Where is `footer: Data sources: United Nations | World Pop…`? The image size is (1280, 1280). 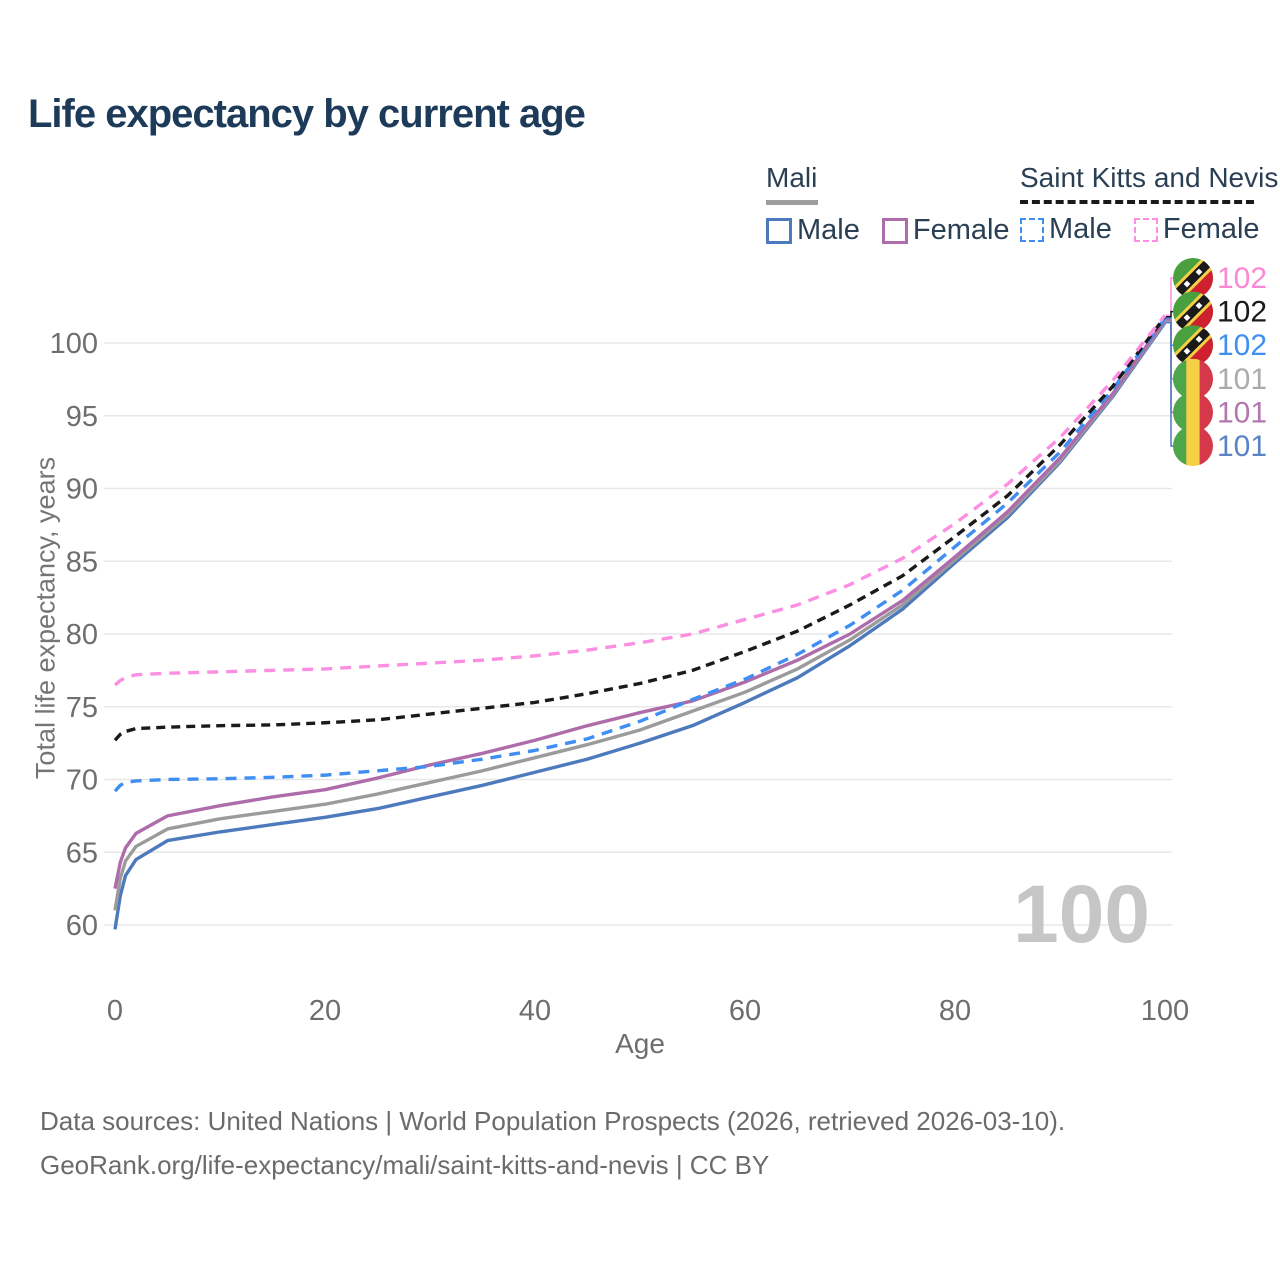 footer: Data sources: United Nations | World Pop… is located at coordinates (552, 1150).